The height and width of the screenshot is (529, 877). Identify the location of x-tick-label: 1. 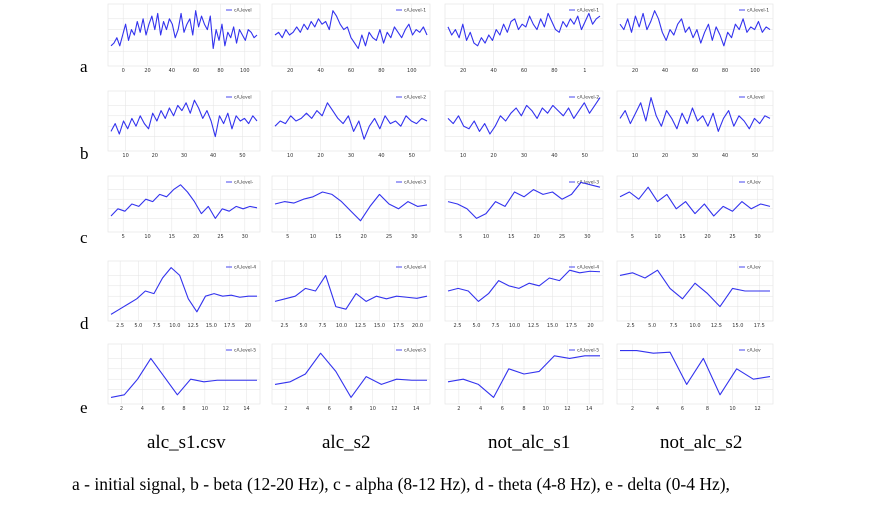
(584, 71).